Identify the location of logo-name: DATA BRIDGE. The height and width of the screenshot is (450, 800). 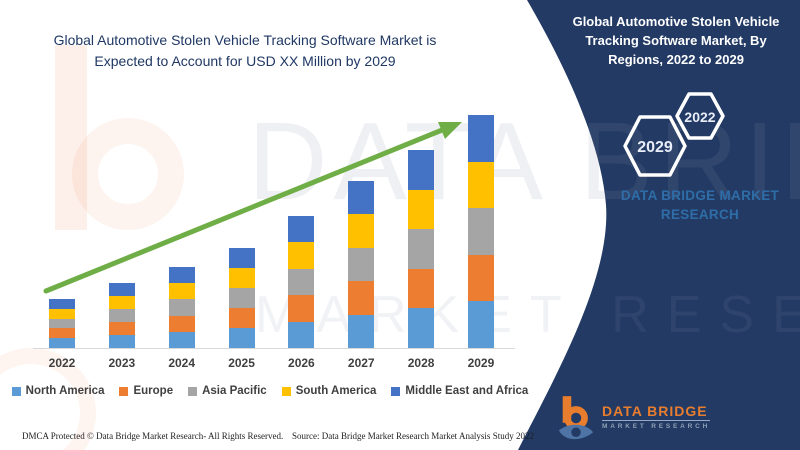
(656, 412).